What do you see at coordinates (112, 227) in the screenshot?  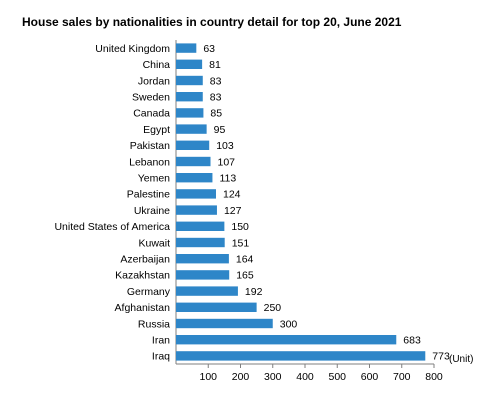 I see `category-label: United States of America` at bounding box center [112, 227].